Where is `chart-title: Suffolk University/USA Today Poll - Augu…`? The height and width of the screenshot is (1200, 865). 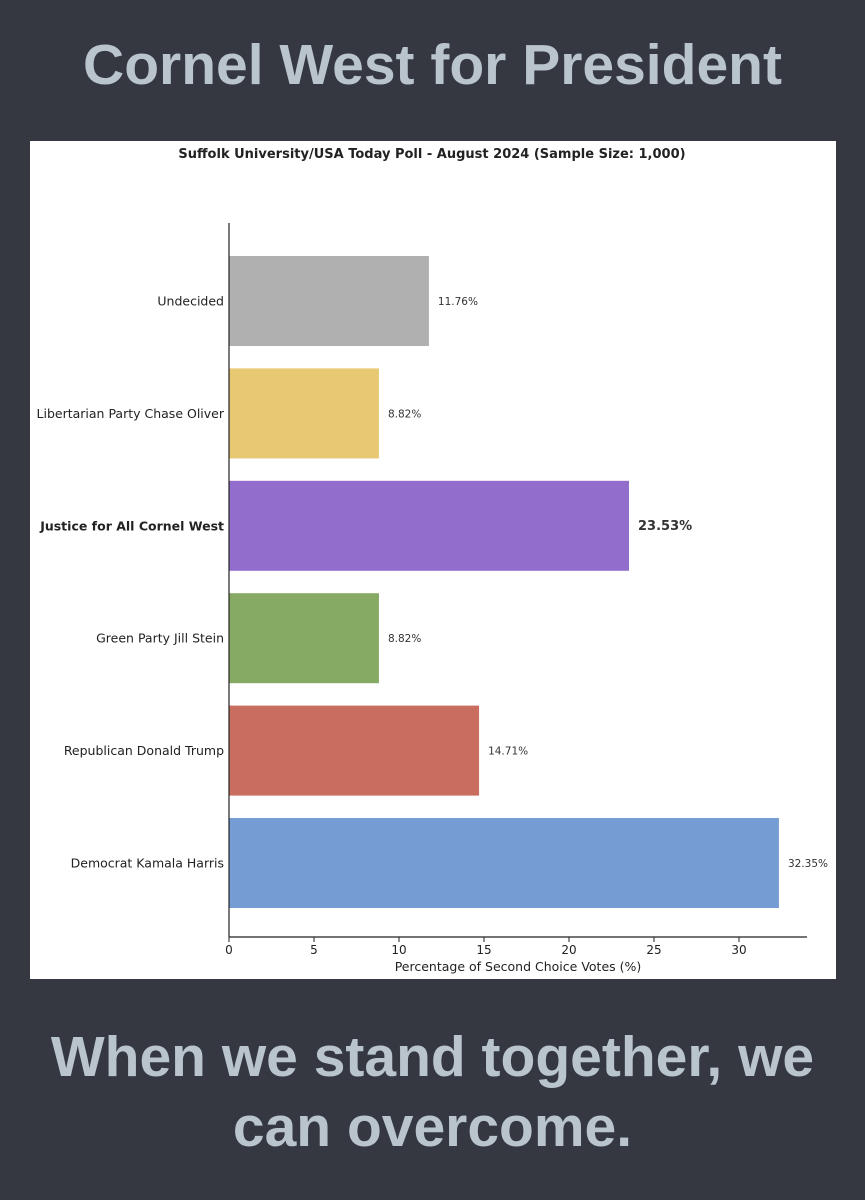 chart-title: Suffolk University/USA Today Poll - Augu… is located at coordinates (431, 154).